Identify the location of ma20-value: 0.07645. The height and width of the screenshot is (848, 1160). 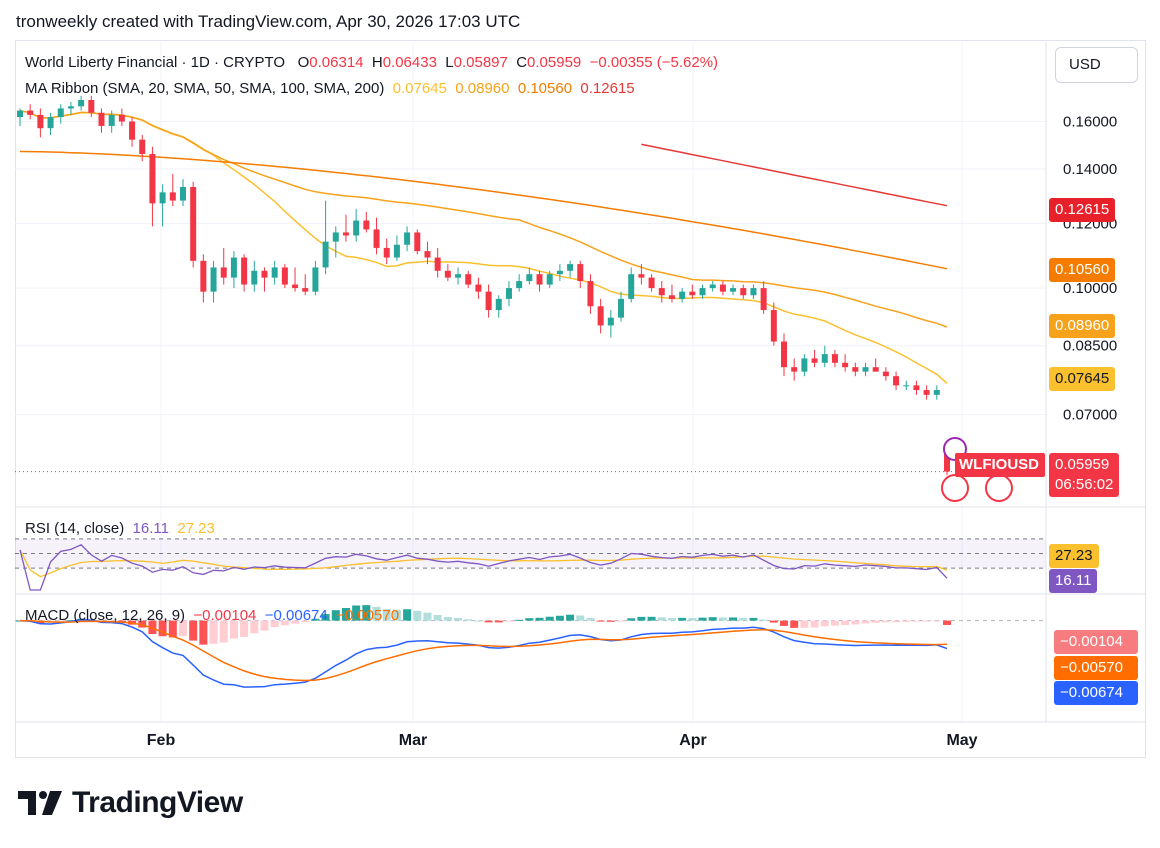
(419, 88).